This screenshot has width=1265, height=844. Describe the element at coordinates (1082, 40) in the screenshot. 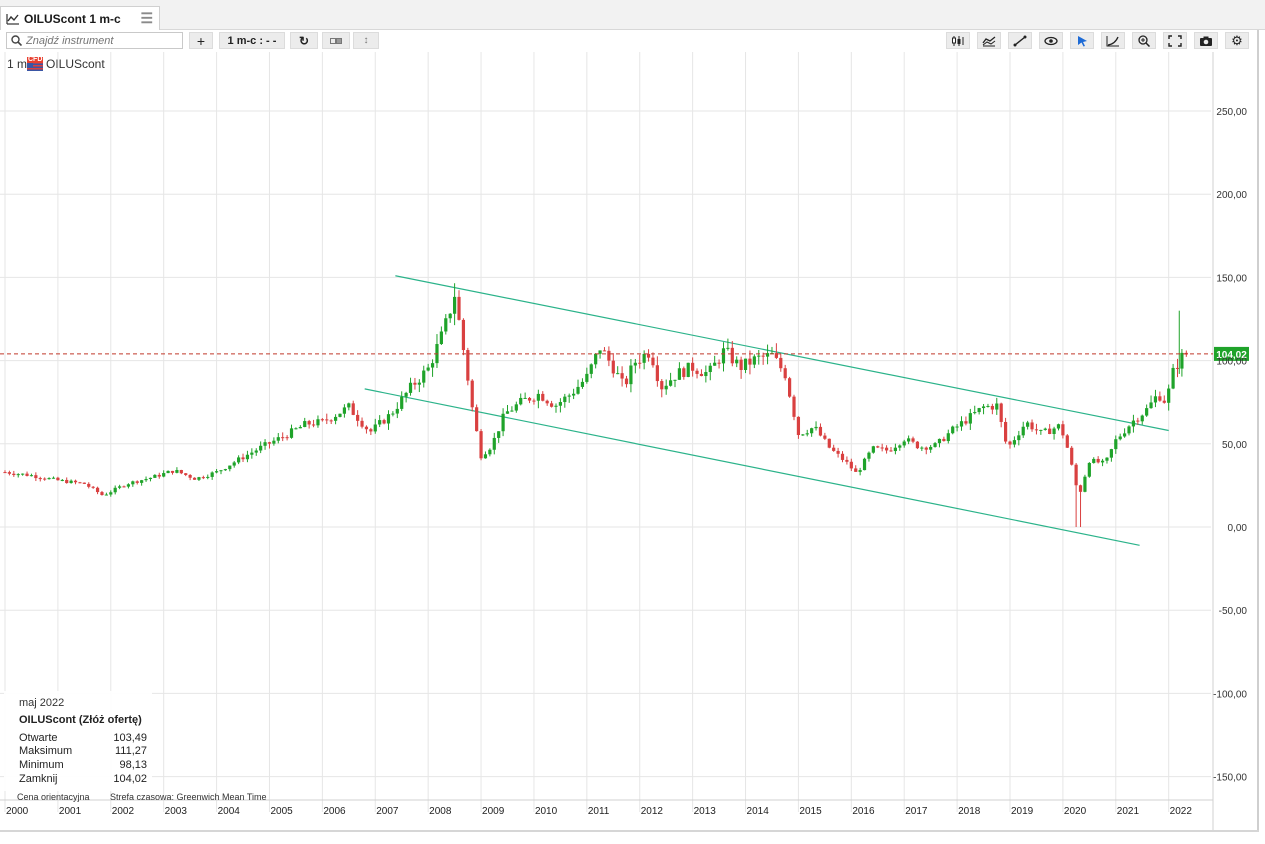

I see `cursor-button` at that location.